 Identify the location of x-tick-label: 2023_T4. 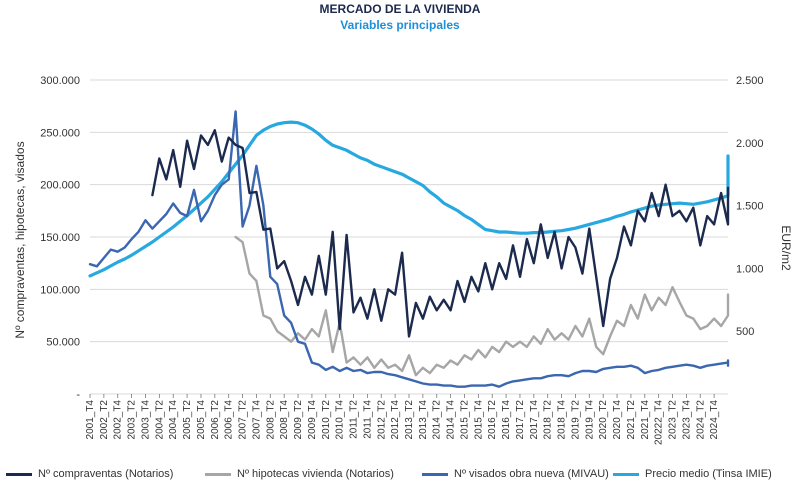
(686, 420).